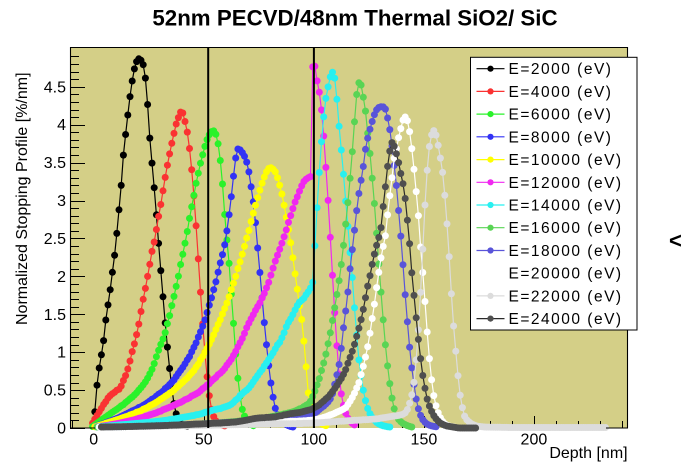  What do you see at coordinates (566, 251) in the screenshot?
I see `svg-text: E=18000 (eV)` at bounding box center [566, 251].